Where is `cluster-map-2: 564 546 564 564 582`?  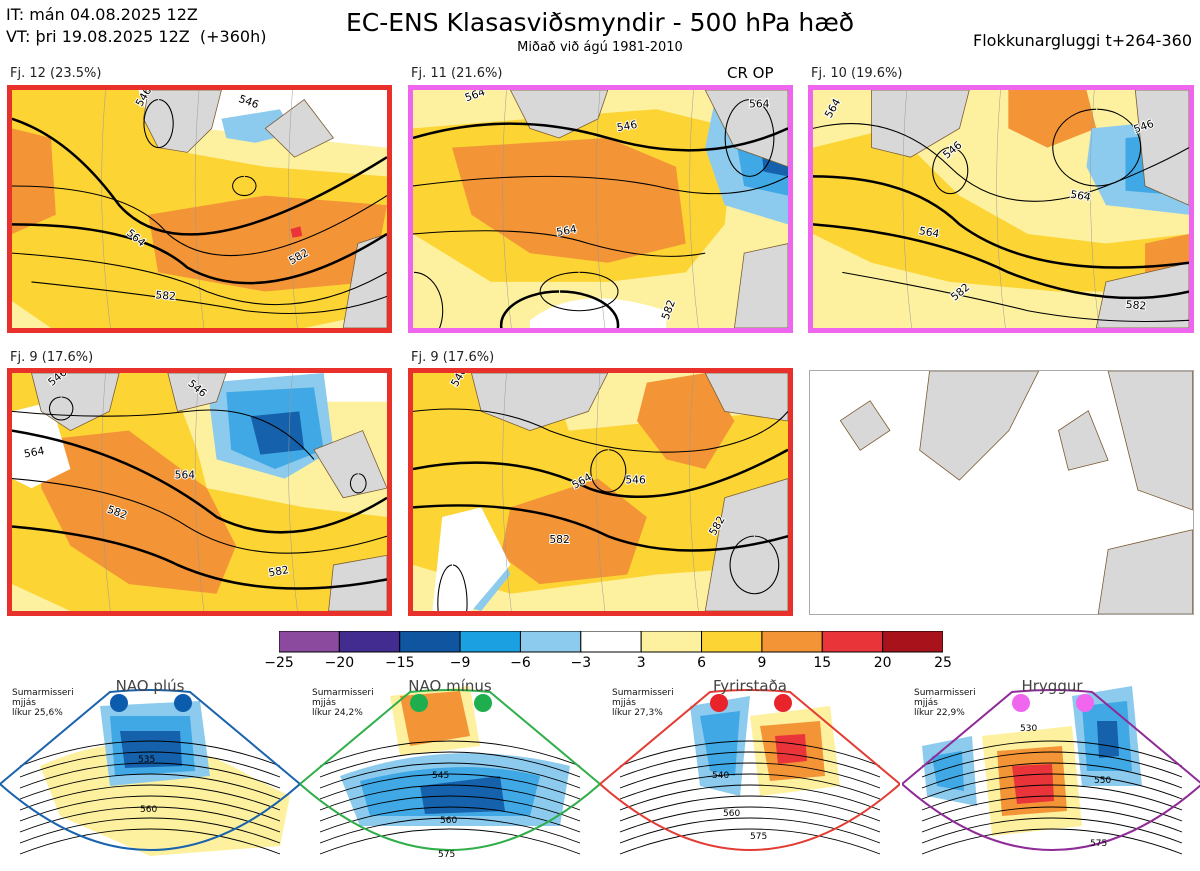 cluster-map-2: 564 546 564 564 582 is located at coordinates (600, 209).